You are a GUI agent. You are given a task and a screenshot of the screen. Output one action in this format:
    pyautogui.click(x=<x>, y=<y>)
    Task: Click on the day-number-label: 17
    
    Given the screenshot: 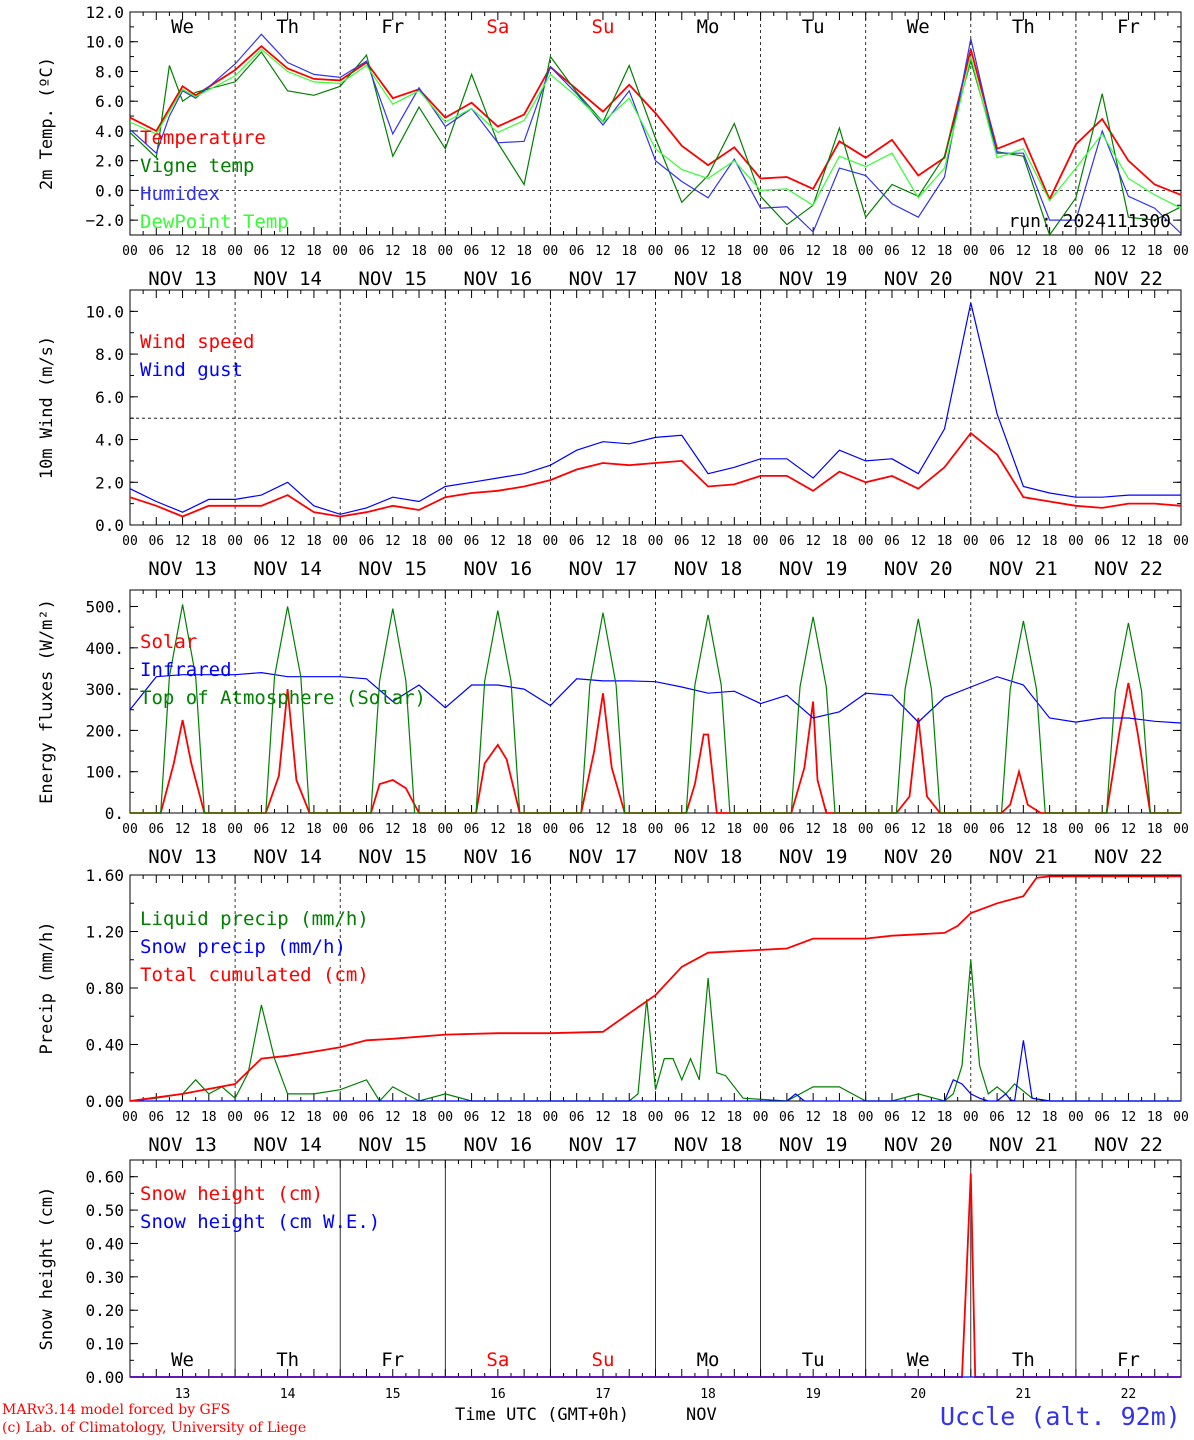 What is the action you would take?
    pyautogui.click(x=603, y=1394)
    